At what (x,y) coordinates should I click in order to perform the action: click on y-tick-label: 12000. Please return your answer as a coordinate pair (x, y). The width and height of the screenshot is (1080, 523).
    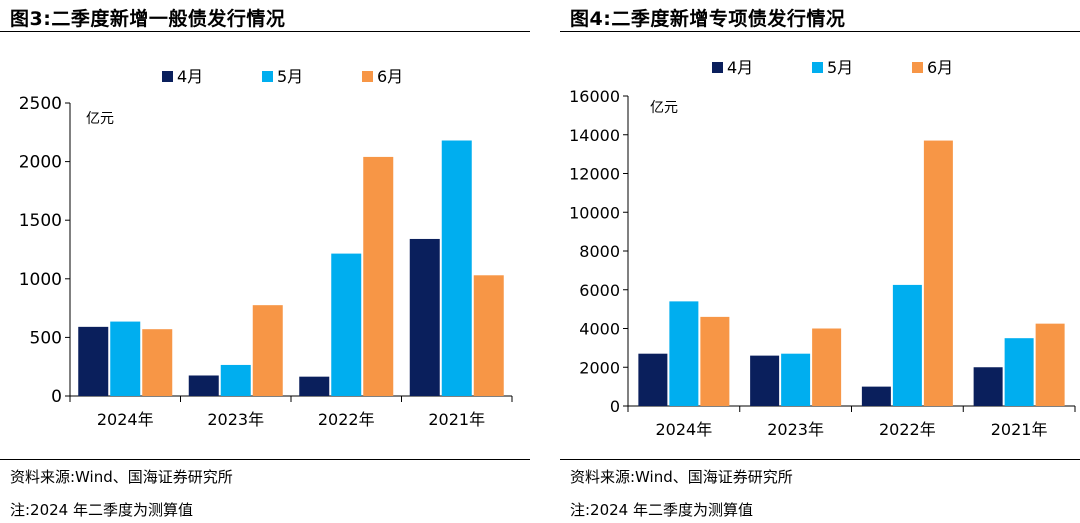
    Looking at the image, I should click on (594, 174).